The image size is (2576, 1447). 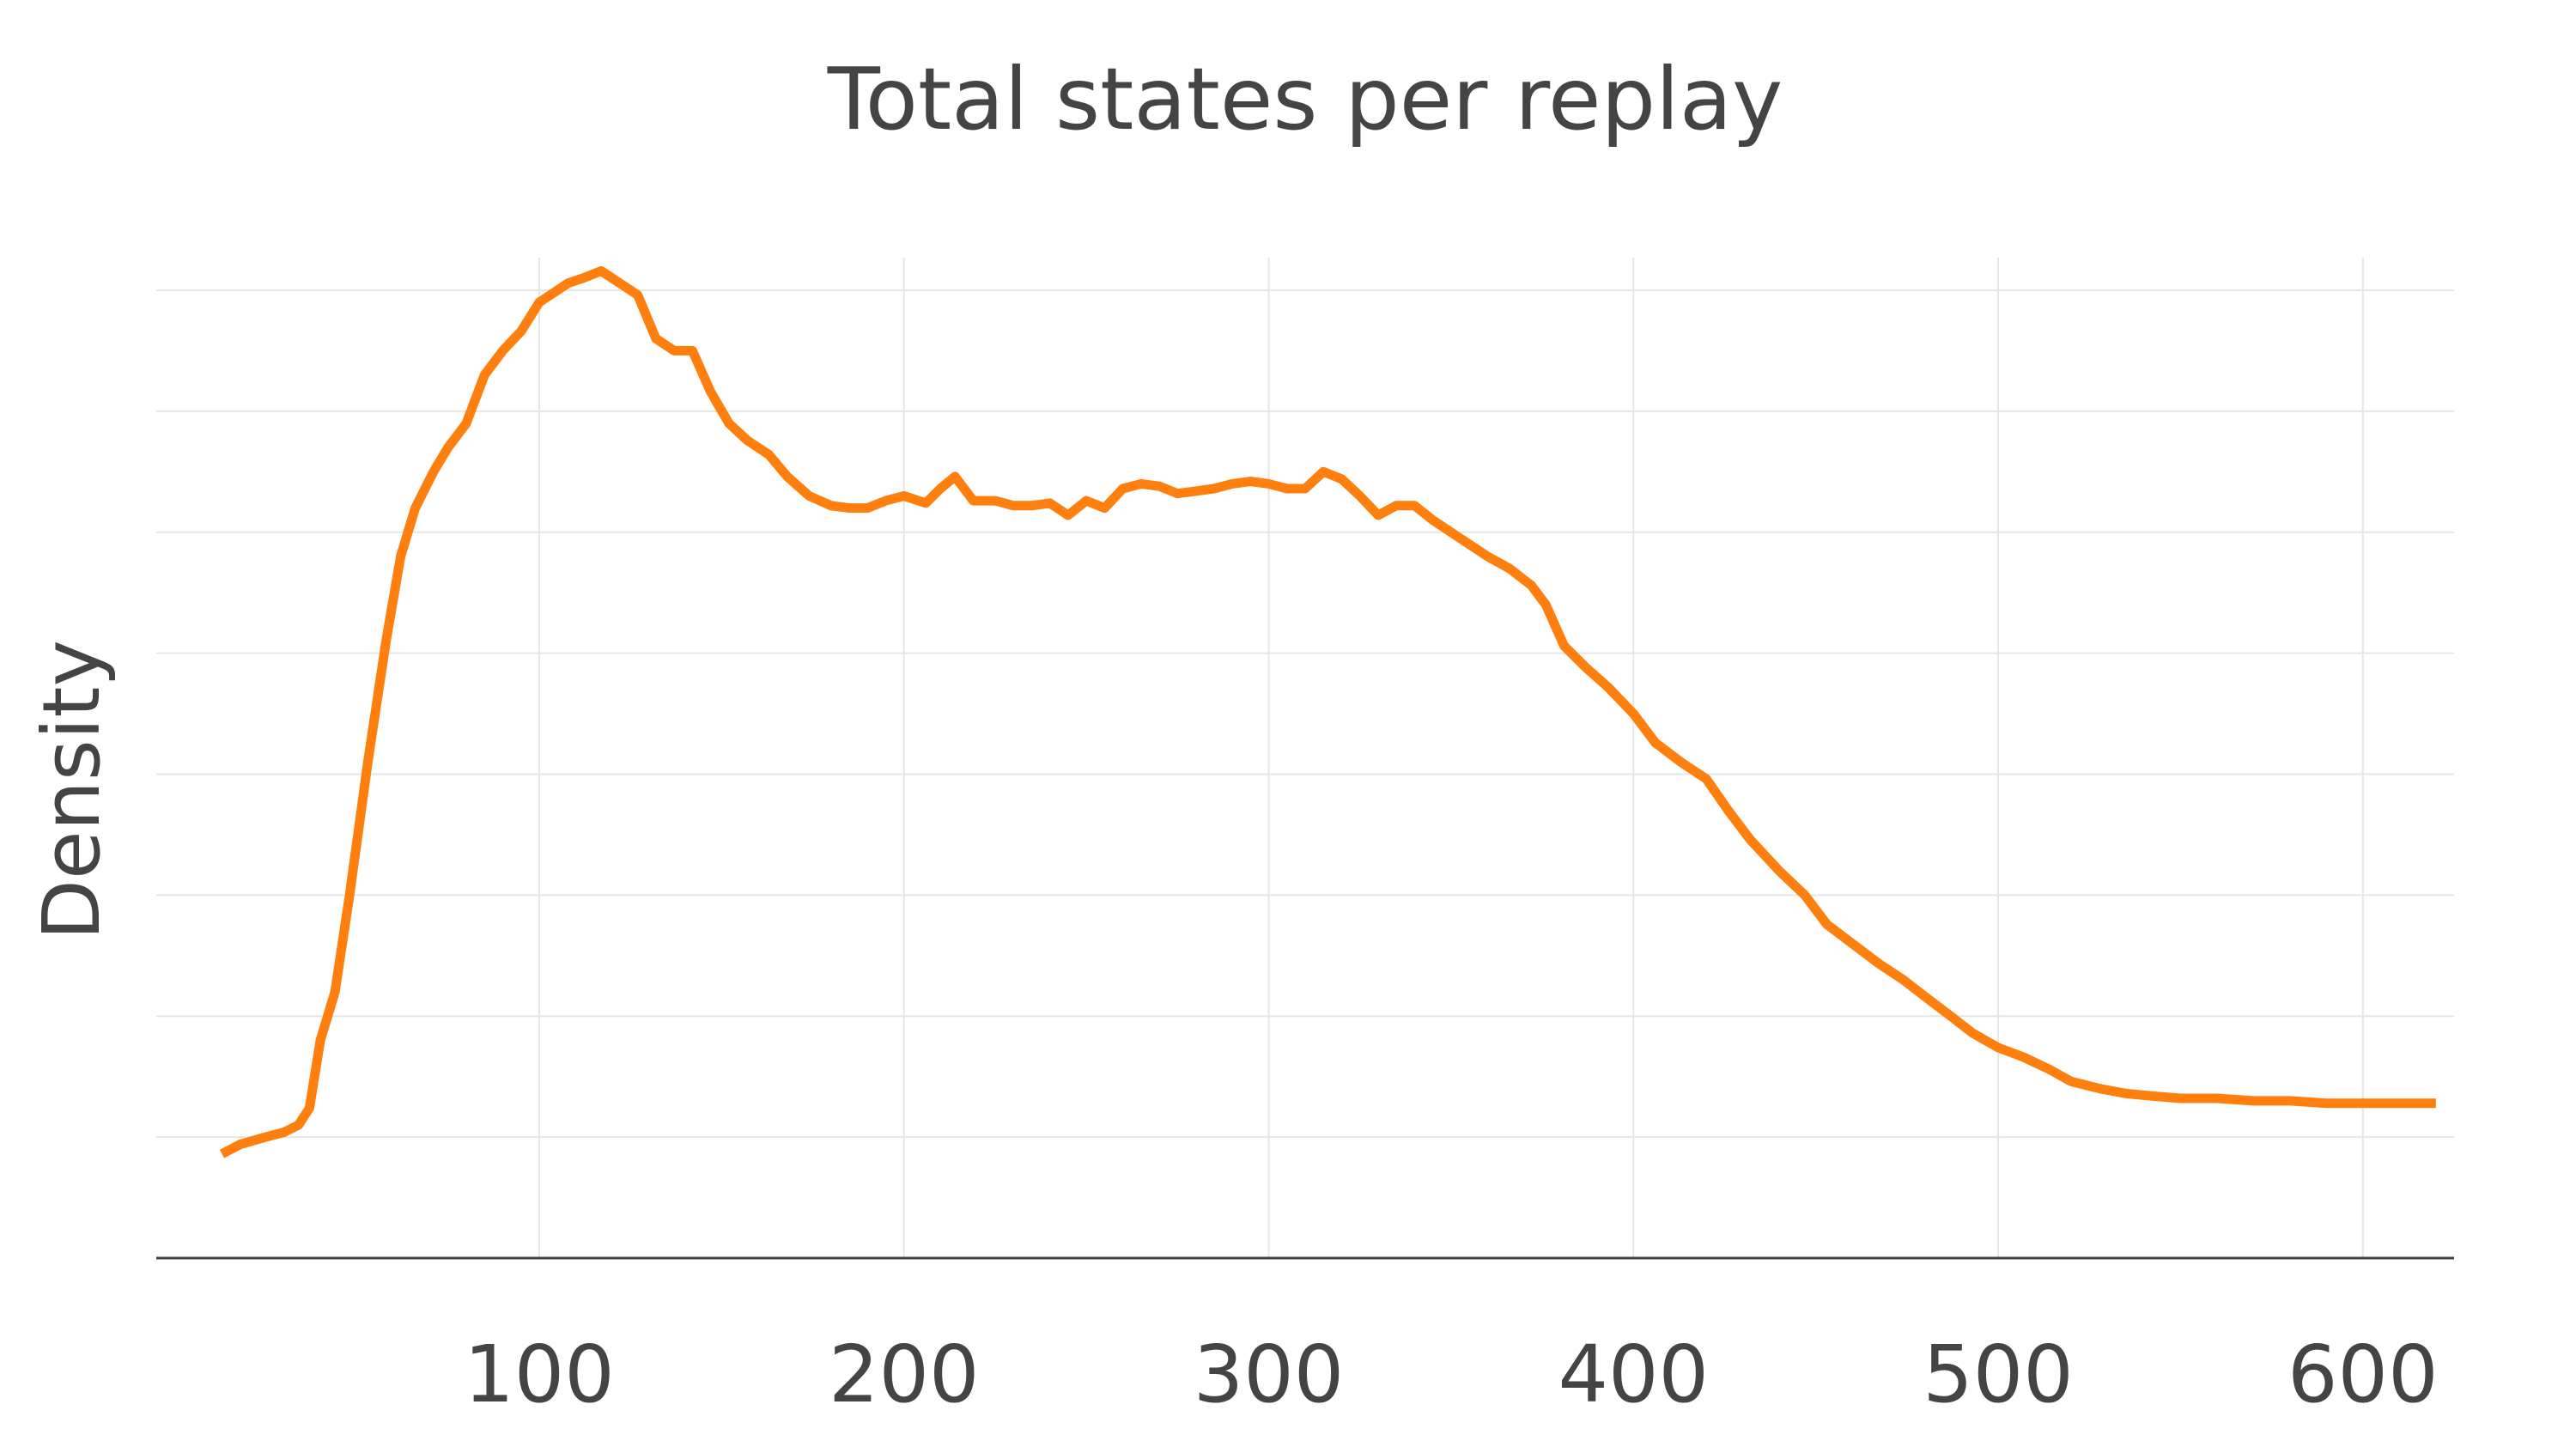 What do you see at coordinates (539, 1374) in the screenshot?
I see `x-tick-label-100: 100` at bounding box center [539, 1374].